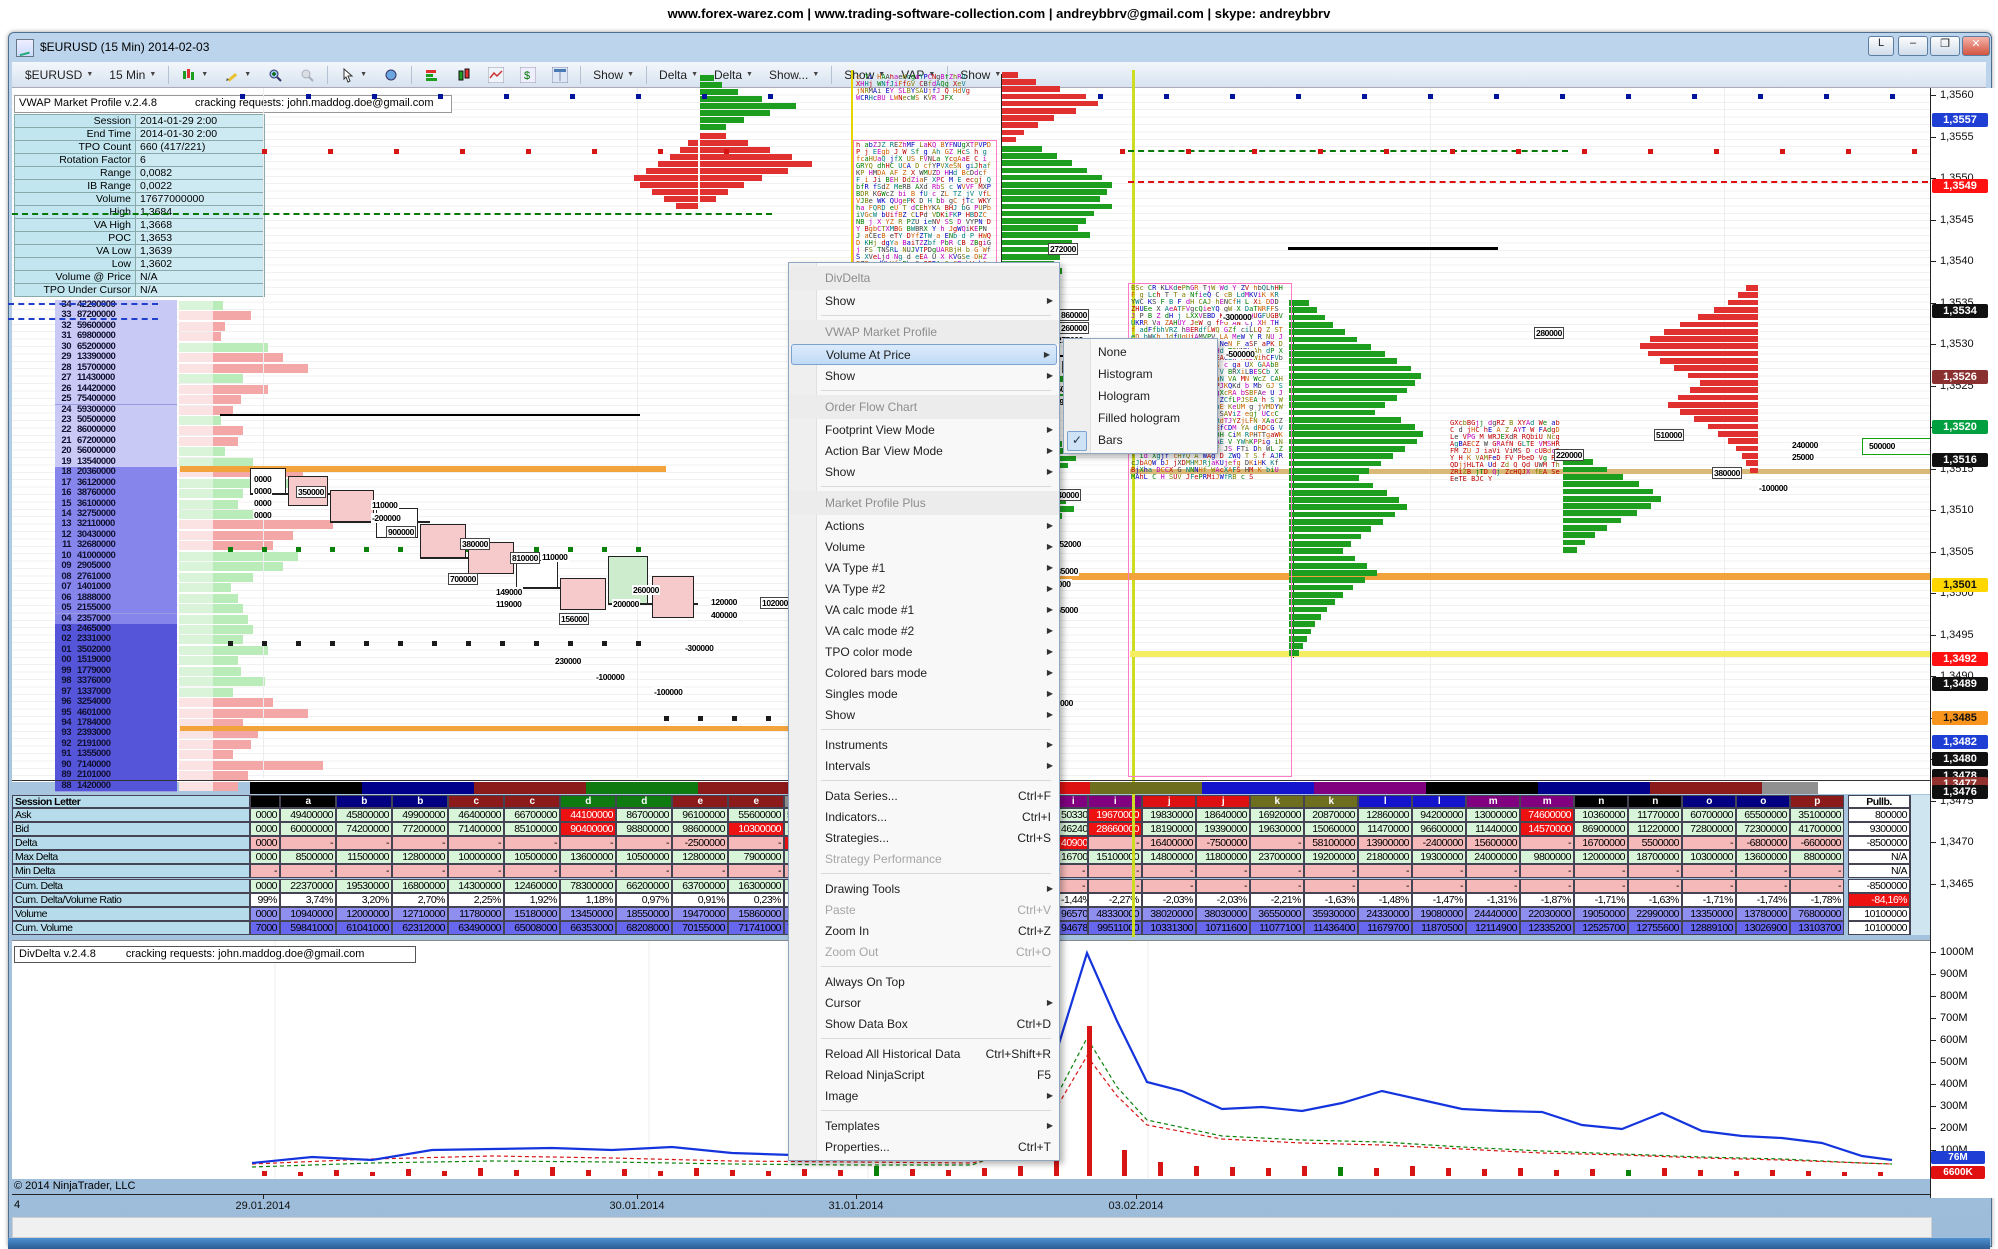  Describe the element at coordinates (924, 672) in the screenshot. I see `menu-item-colored-bars-mode: Colored bars mode ▶` at that location.